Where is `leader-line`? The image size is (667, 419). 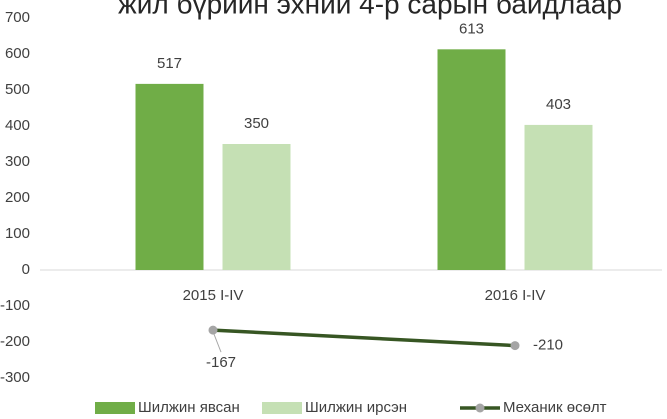 leader-line is located at coordinates (217, 343).